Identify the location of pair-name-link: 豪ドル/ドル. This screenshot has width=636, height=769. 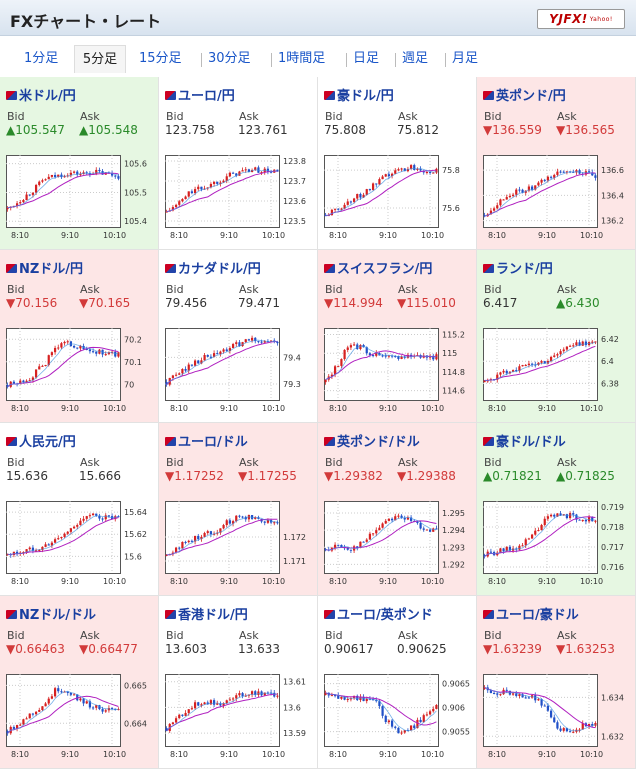
(524, 440).